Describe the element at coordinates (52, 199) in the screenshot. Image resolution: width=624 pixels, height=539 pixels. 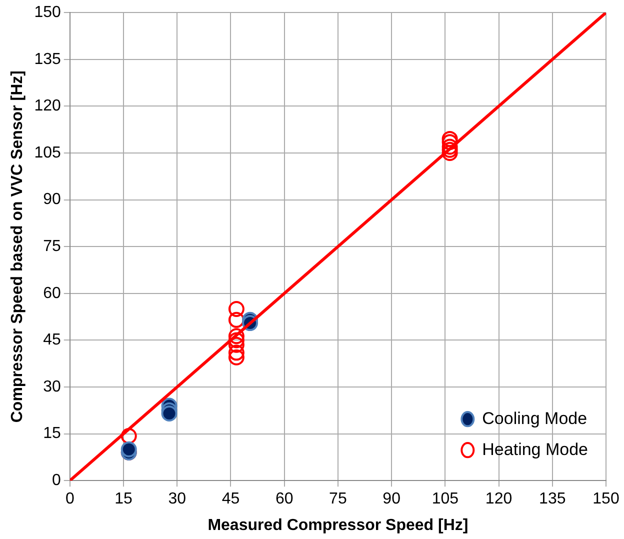
I see `y-tick-label: 90` at that location.